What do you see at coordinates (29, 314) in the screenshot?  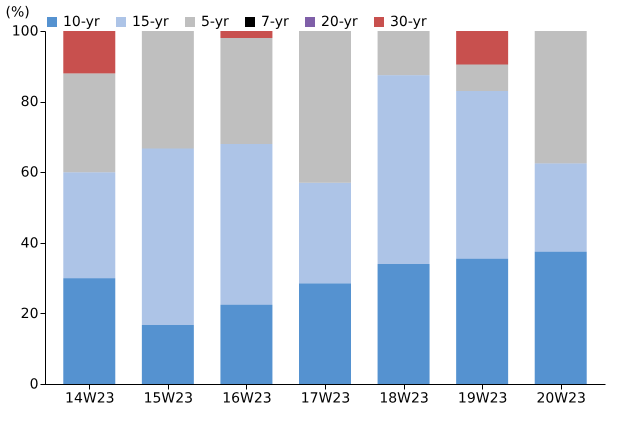 I see `y-tick-label: 20` at bounding box center [29, 314].